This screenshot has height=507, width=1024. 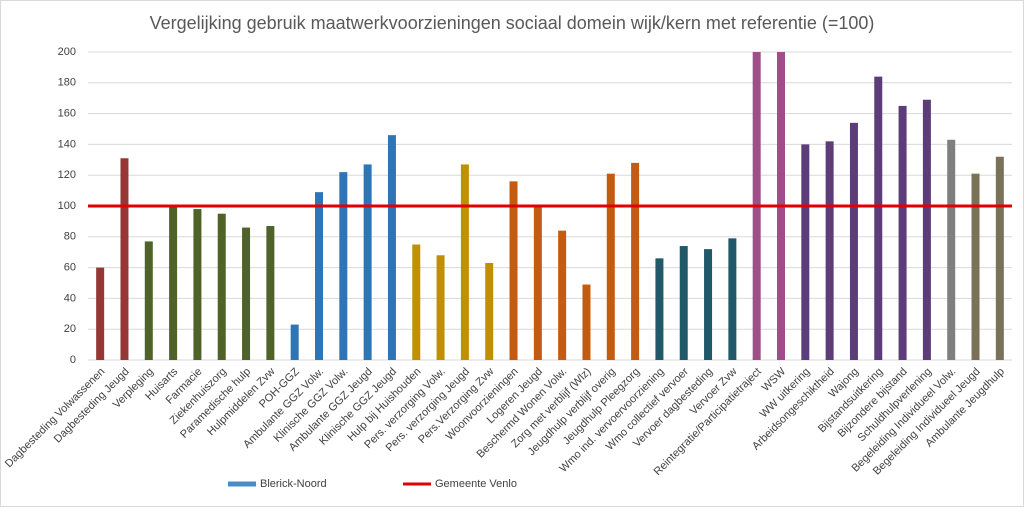 What do you see at coordinates (70, 298) in the screenshot?
I see `y-tick-label: 40` at bounding box center [70, 298].